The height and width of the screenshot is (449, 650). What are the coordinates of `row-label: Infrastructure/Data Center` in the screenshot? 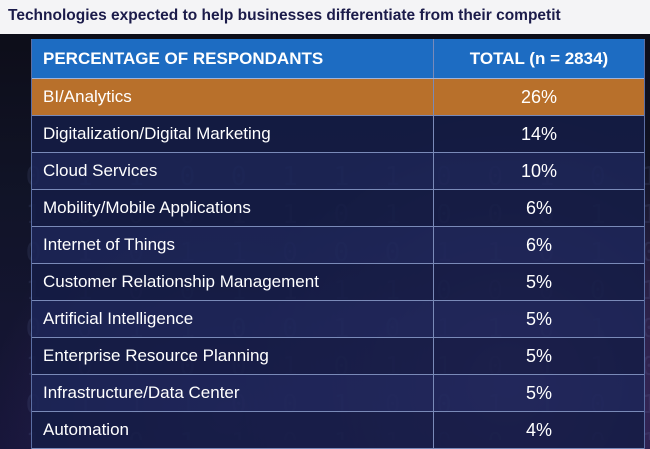 It's located at (233, 393).